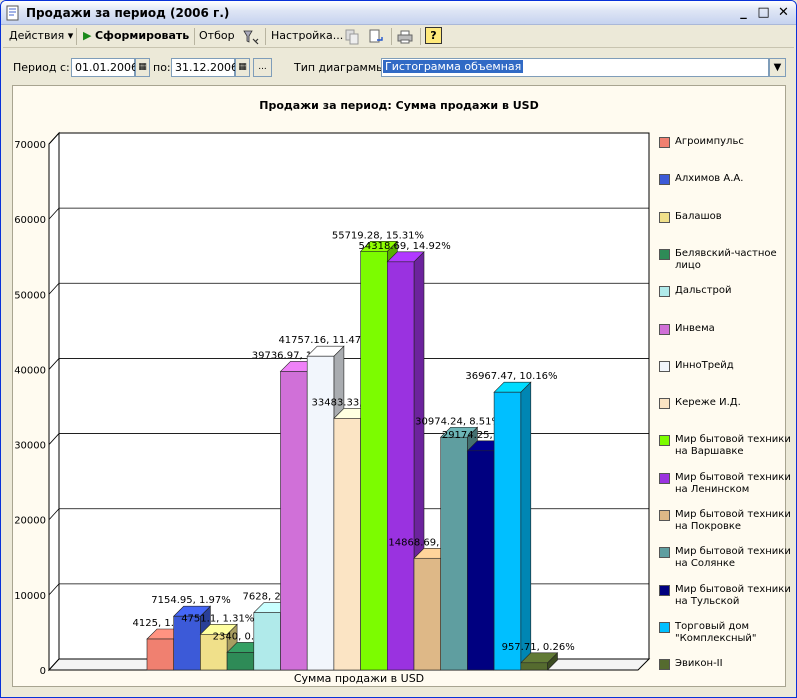  I want to click on data-label: 29174.25, 8.02%, so click(485, 435).